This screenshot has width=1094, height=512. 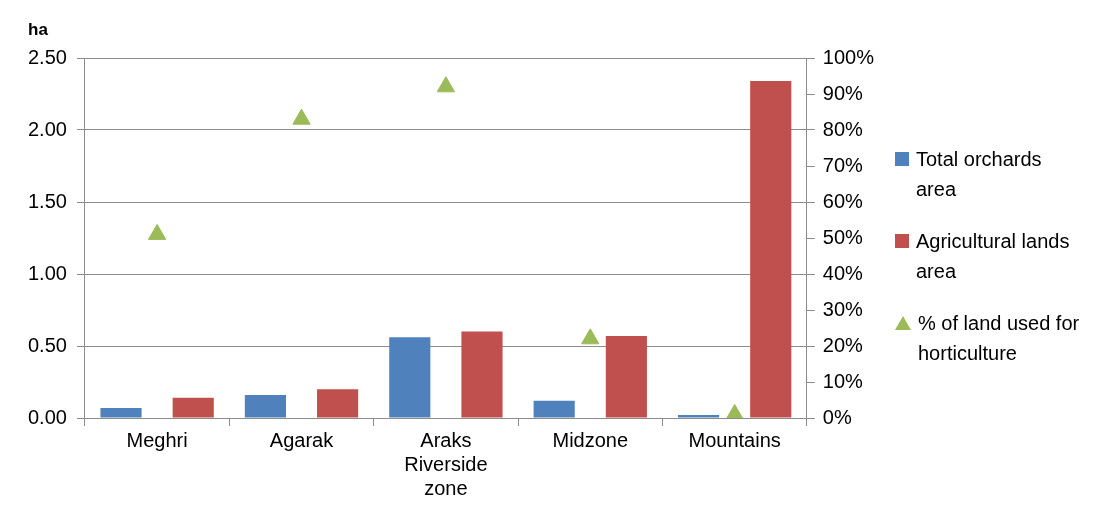 I want to click on y2-tick-label: 10%, so click(x=843, y=380).